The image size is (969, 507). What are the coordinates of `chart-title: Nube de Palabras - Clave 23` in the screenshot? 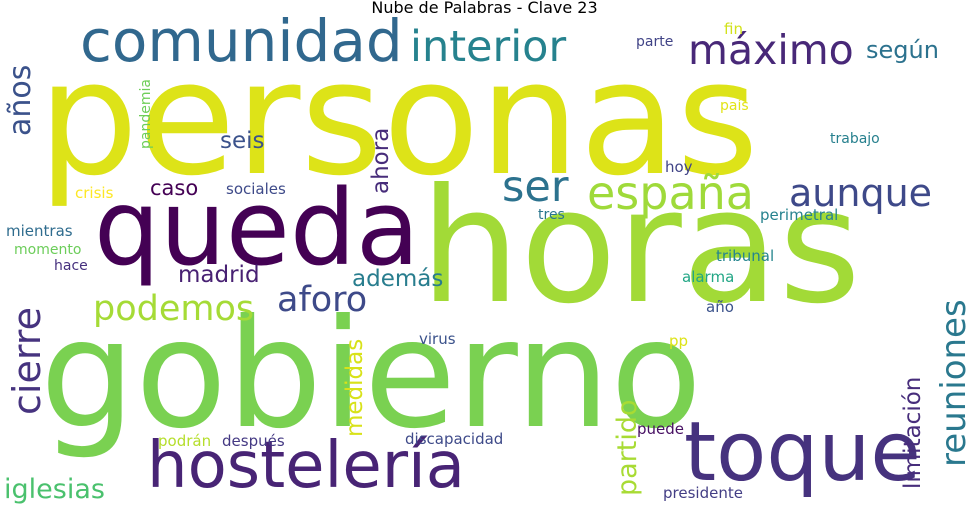 It's located at (484, 8).